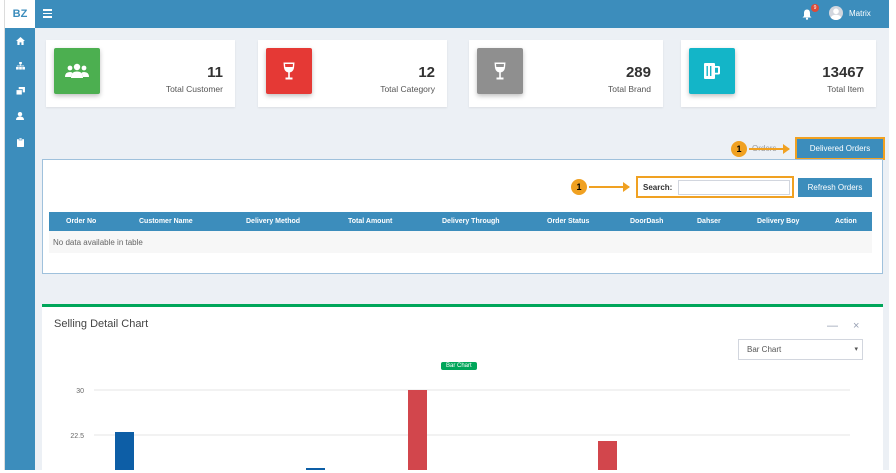 The width and height of the screenshot is (896, 473). I want to click on menu-toggle-icon, so click(47, 13).